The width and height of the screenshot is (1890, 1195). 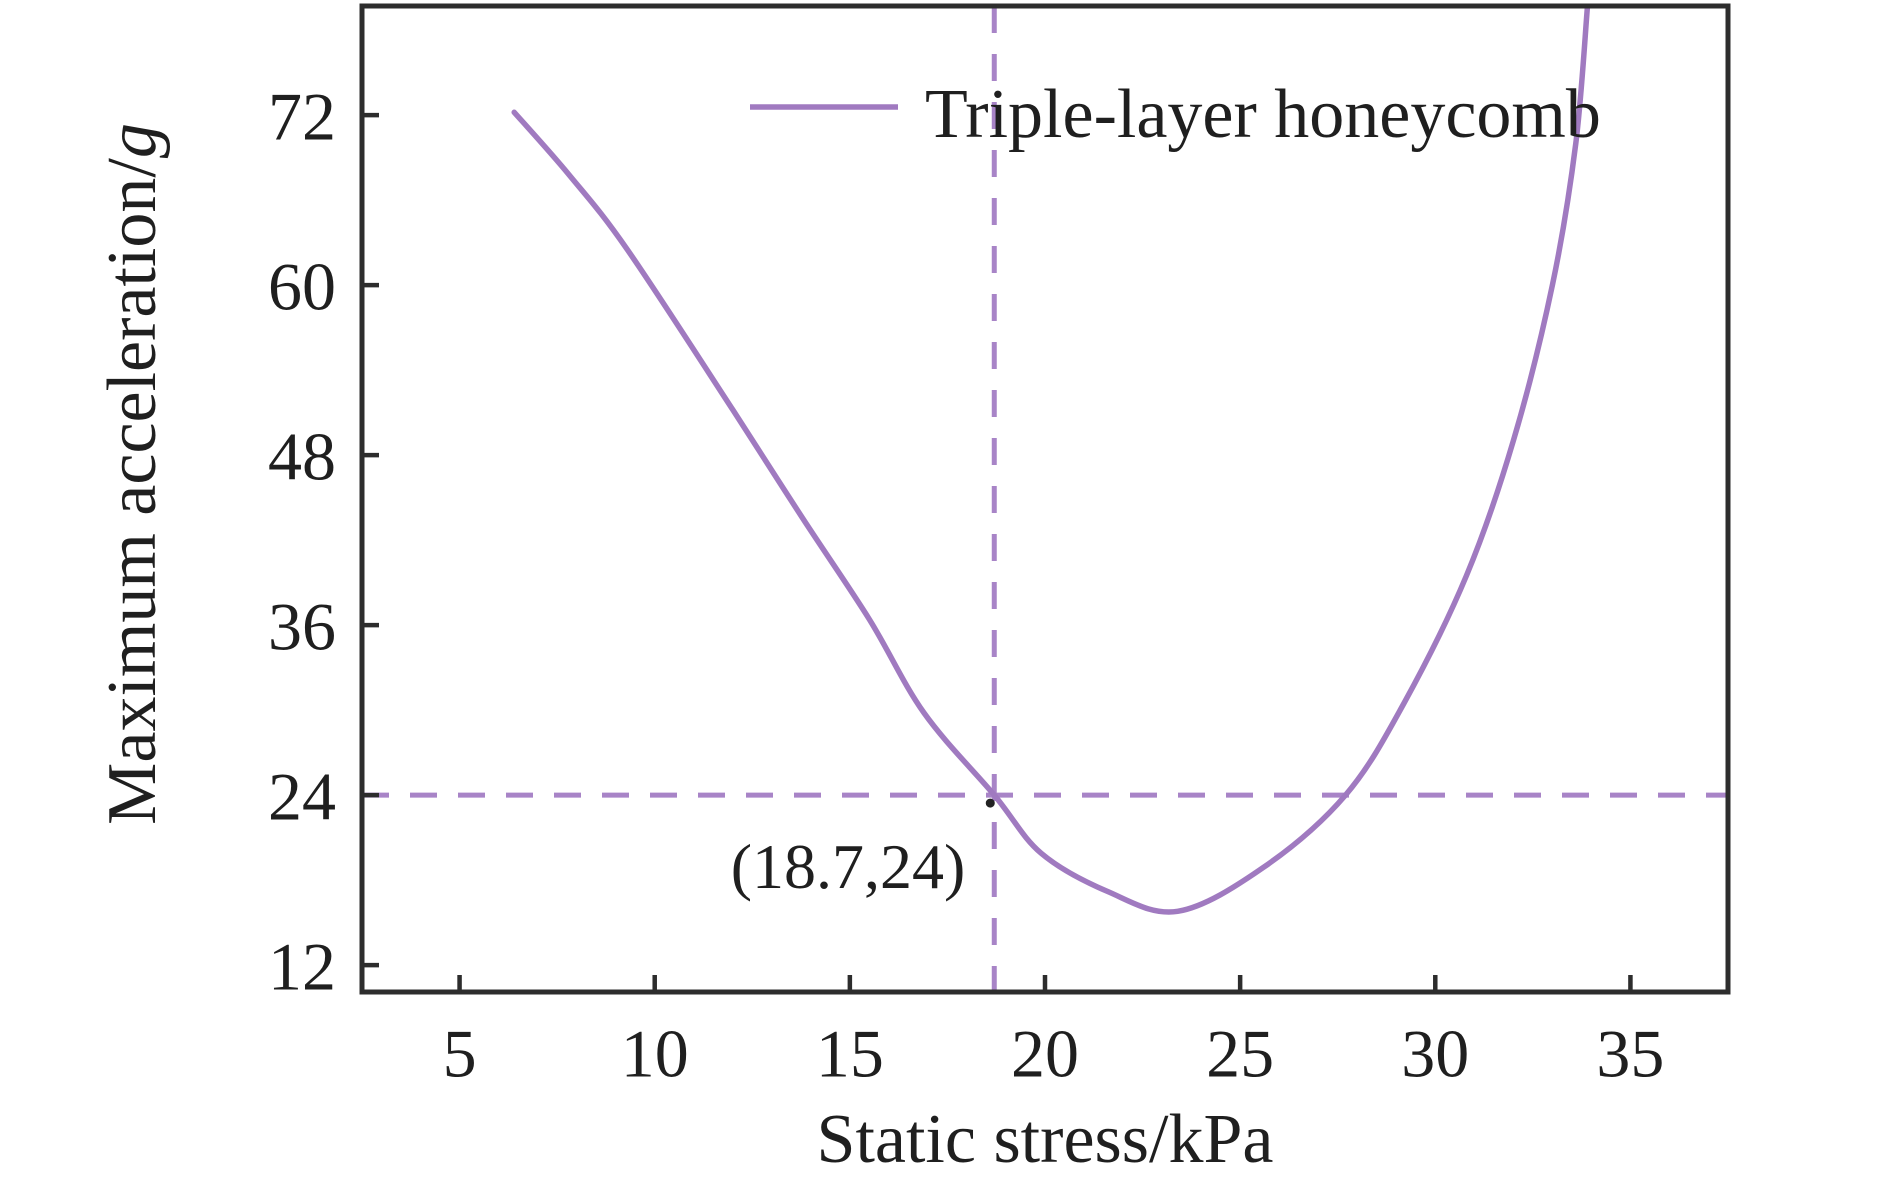 What do you see at coordinates (848, 866) in the screenshot?
I see `point-annotation: (18.7,24)` at bounding box center [848, 866].